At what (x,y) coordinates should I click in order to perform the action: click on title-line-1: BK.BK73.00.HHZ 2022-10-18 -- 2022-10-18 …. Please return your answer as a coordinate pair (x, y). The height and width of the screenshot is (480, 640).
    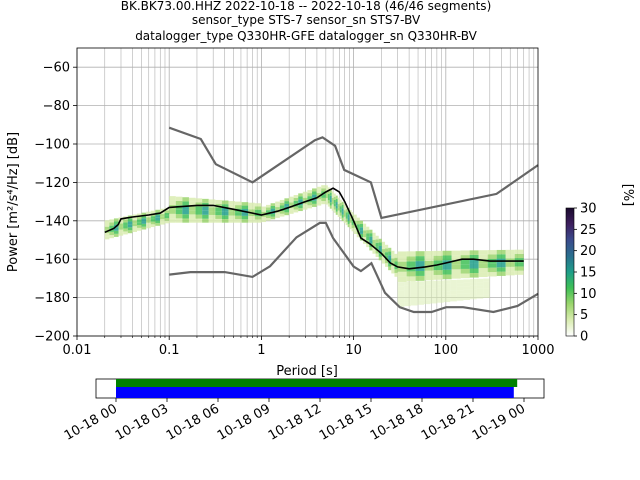
    Looking at the image, I should click on (306, 6).